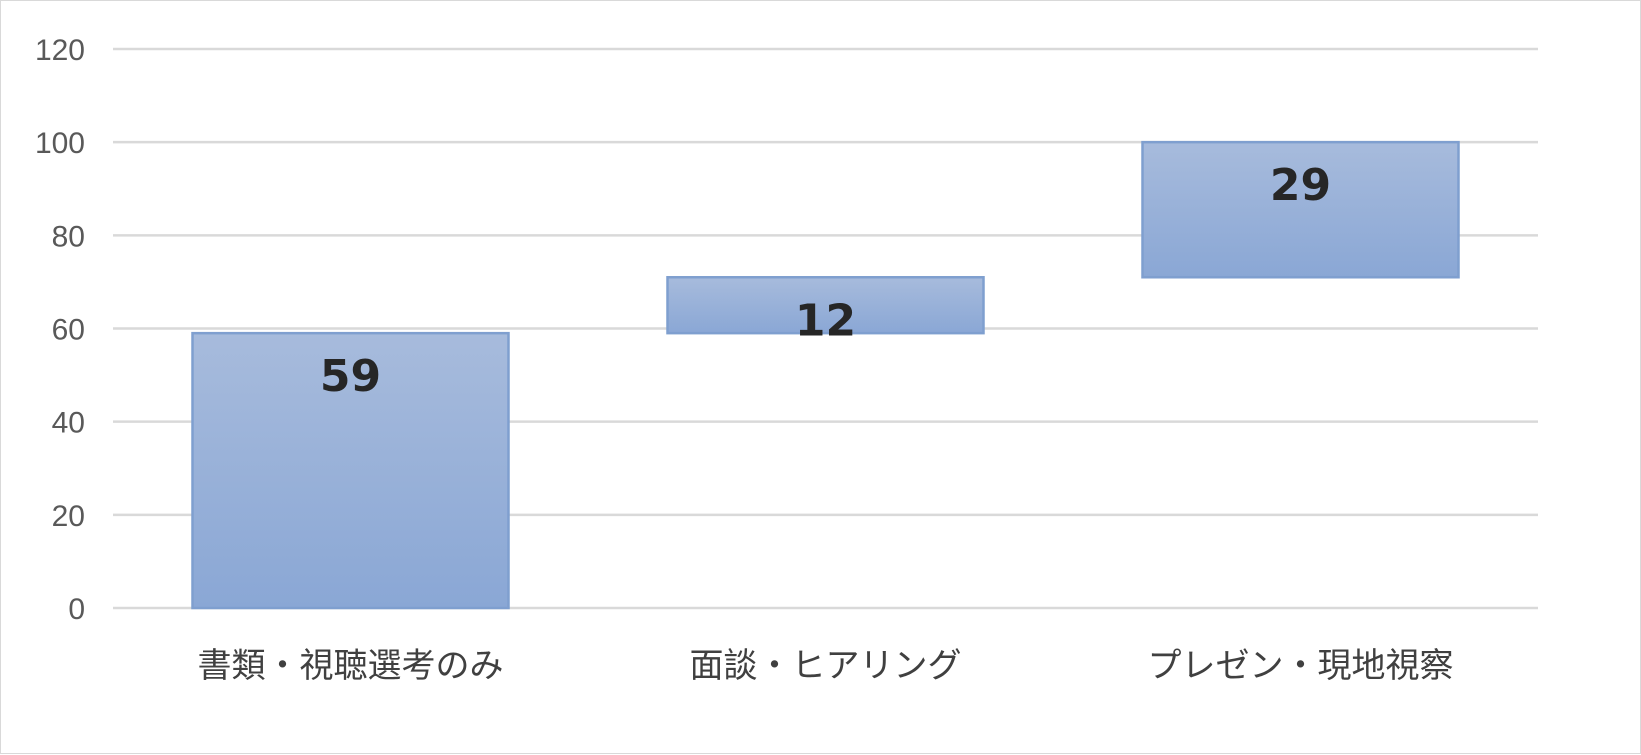  I want to click on x-category-label: 面談・ヒアリング, so click(826, 666).